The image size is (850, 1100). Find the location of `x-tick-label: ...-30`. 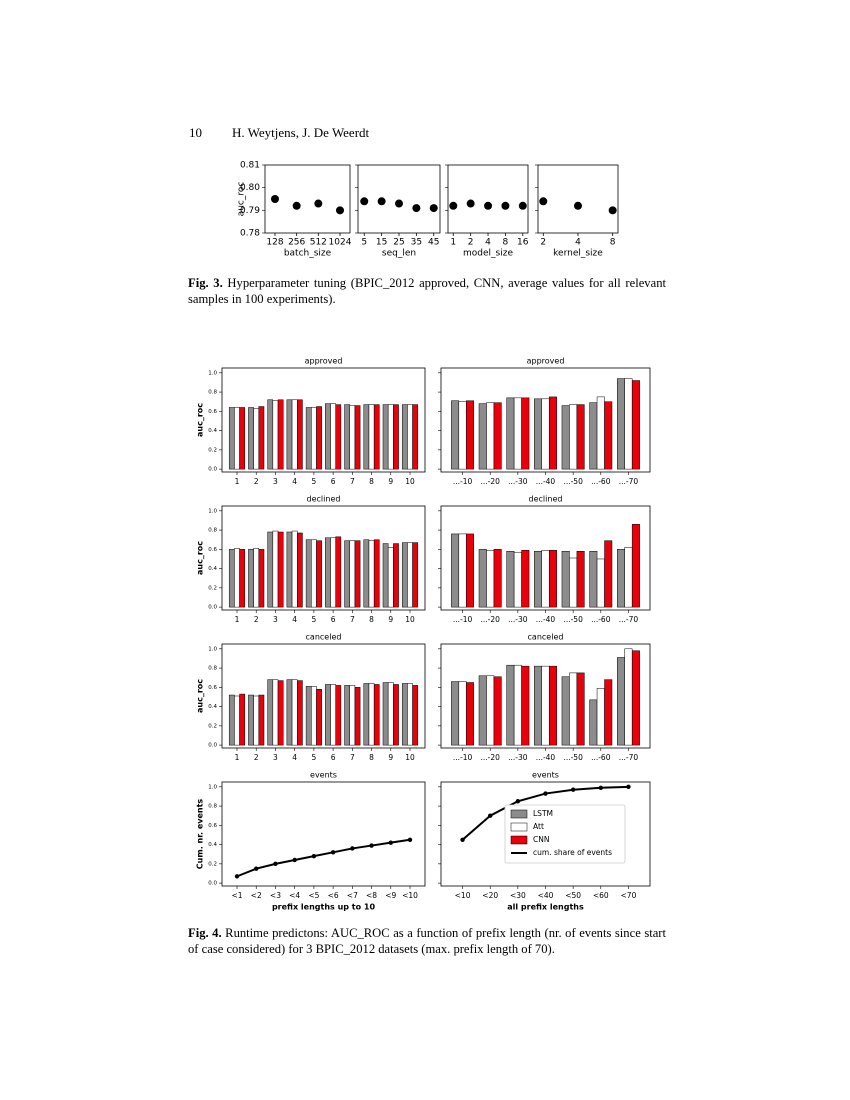

x-tick-label: ...-30 is located at coordinates (518, 757).